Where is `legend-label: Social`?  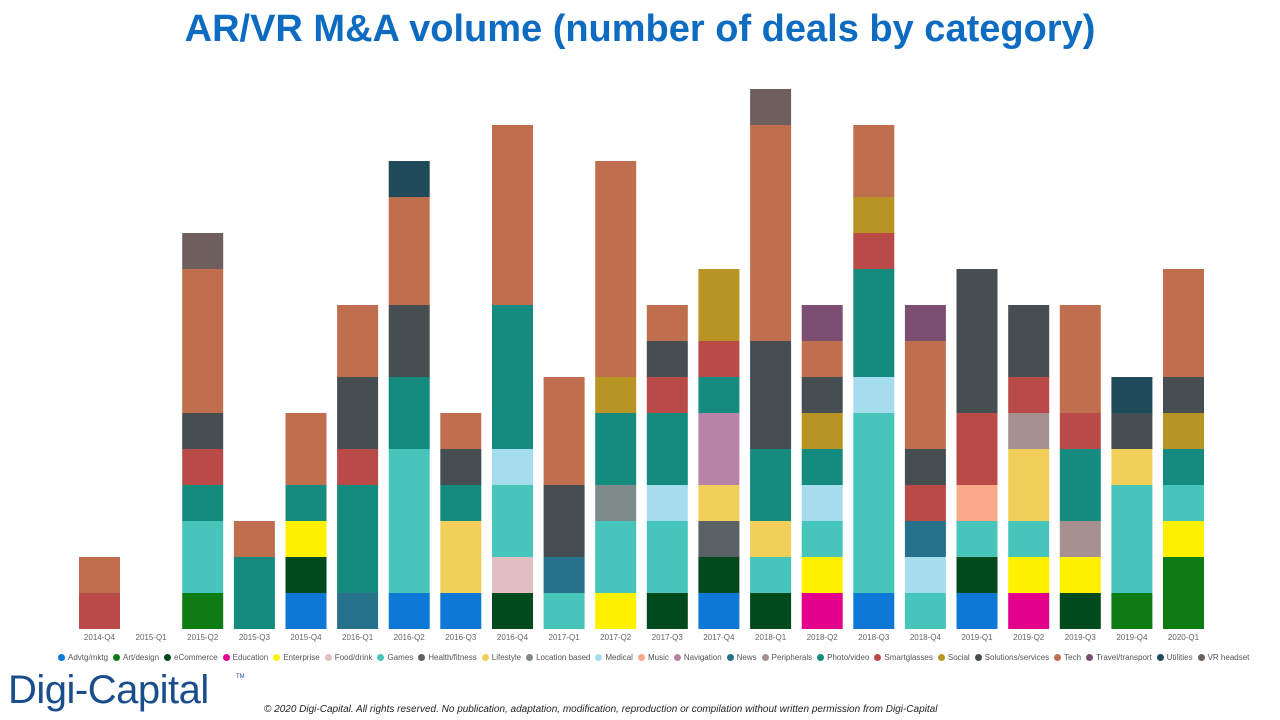
legend-label: Social is located at coordinates (958, 657).